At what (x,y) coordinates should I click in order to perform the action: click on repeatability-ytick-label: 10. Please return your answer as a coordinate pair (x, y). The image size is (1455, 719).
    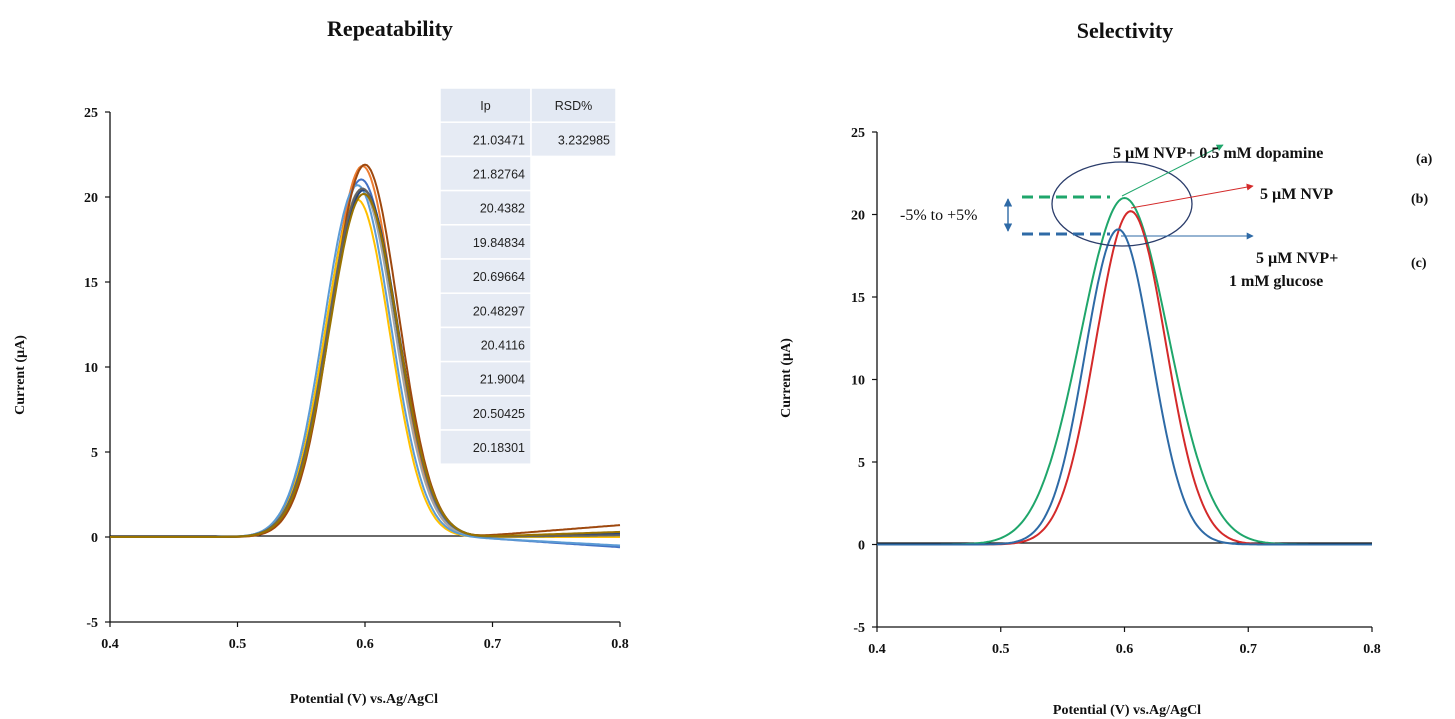
    Looking at the image, I should click on (91, 368).